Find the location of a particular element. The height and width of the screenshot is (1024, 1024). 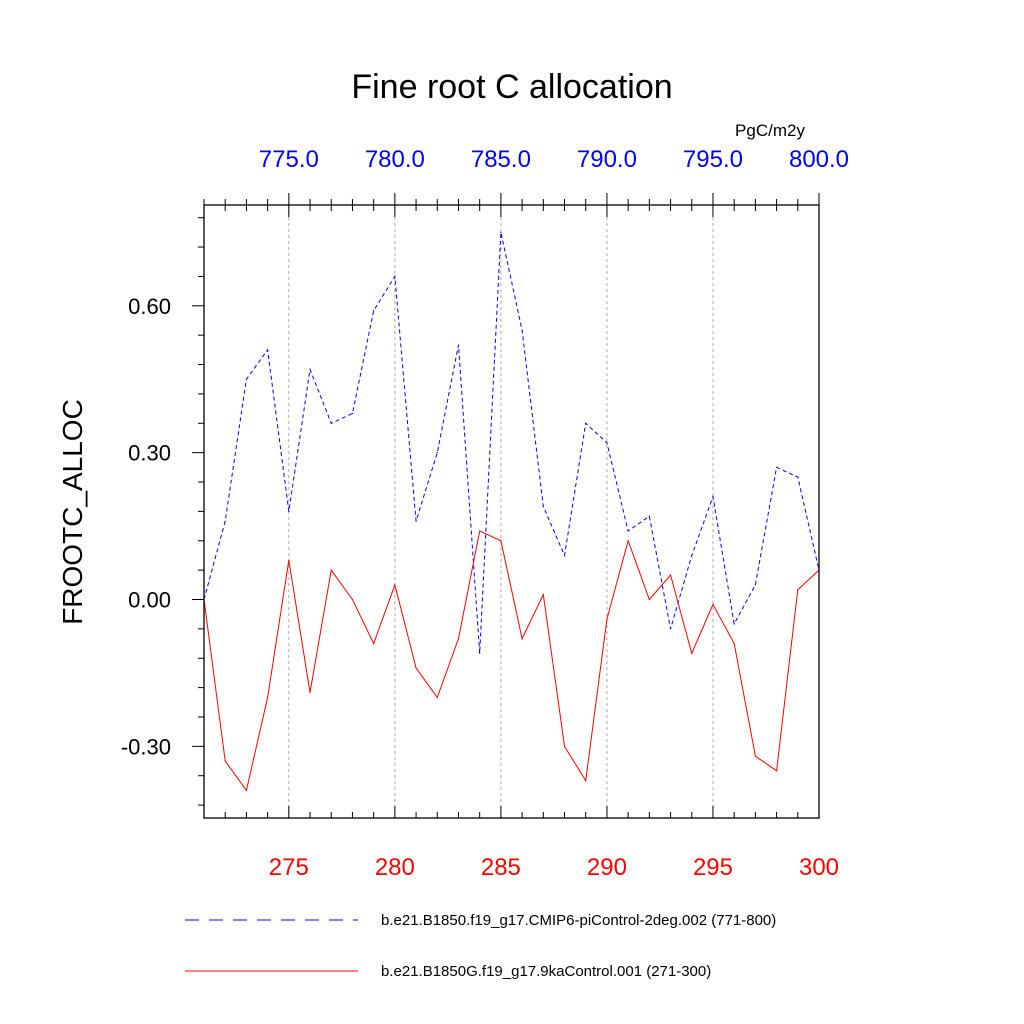

x-tick-label-bottom: 285 is located at coordinates (501, 867).